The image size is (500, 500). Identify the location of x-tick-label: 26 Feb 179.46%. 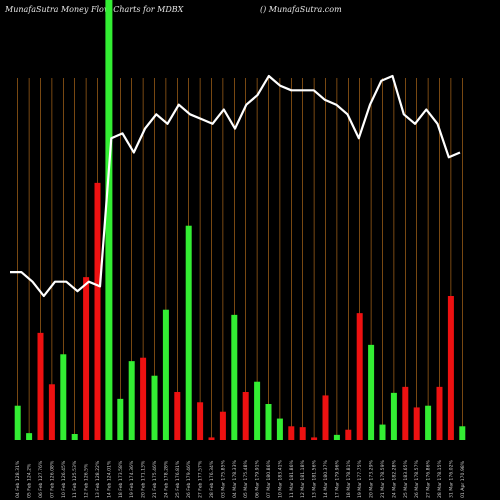
(189, 479).